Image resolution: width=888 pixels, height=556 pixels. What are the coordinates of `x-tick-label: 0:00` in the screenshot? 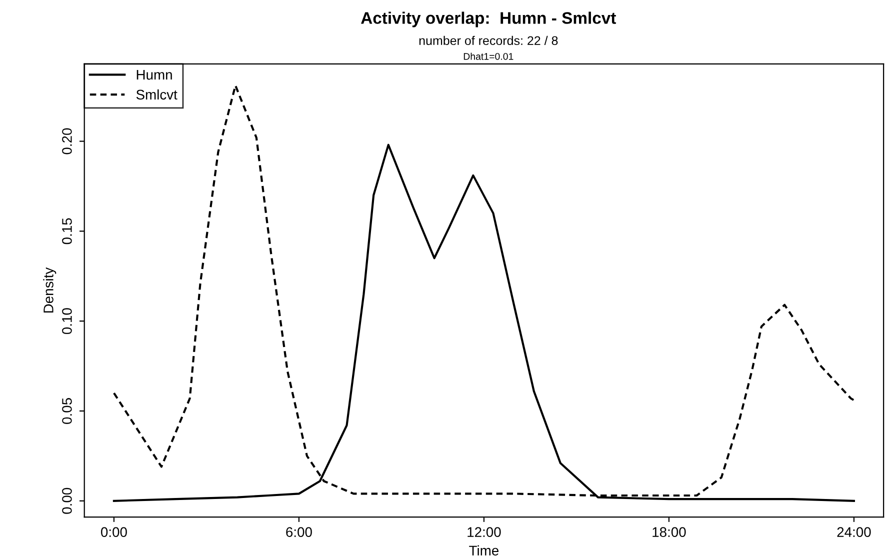 It's located at (113, 532).